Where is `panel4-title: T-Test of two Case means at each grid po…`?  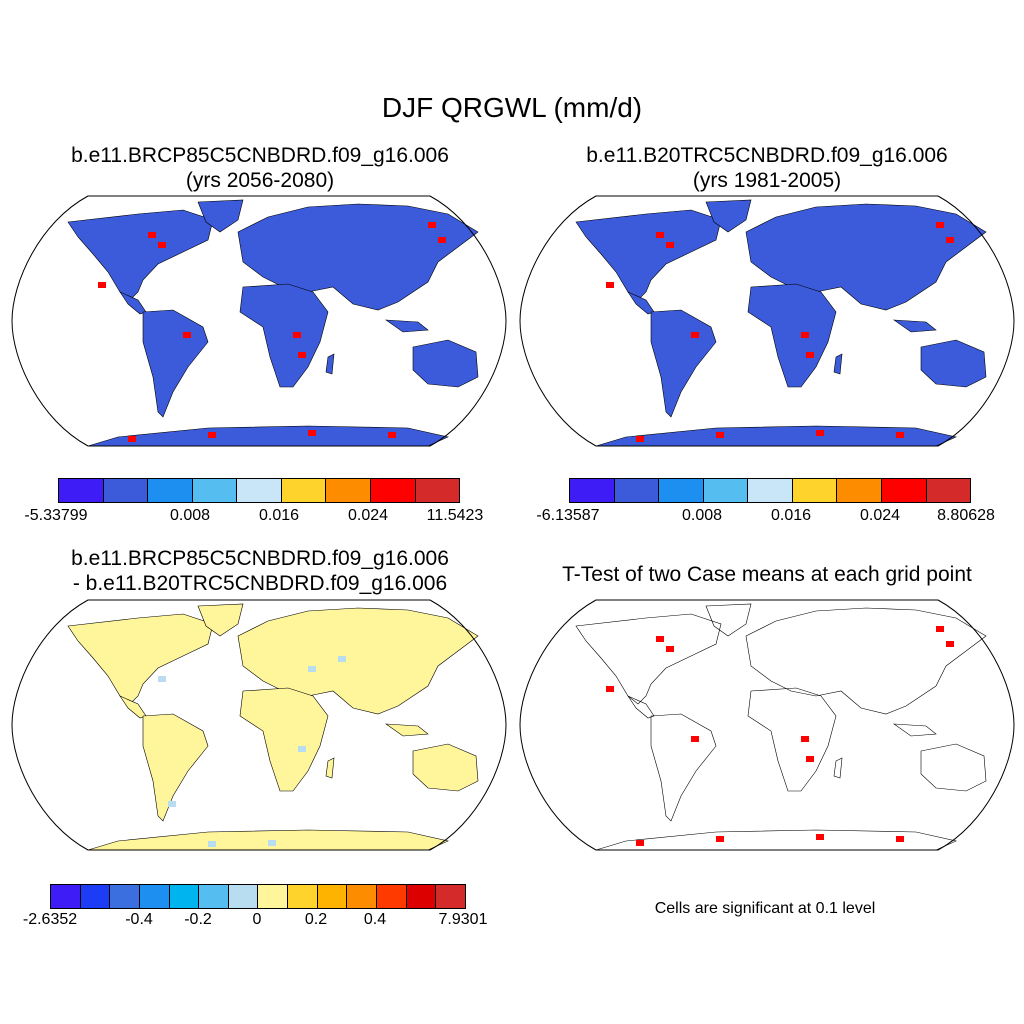 panel4-title: T-Test of two Case means at each grid po… is located at coordinates (767, 574).